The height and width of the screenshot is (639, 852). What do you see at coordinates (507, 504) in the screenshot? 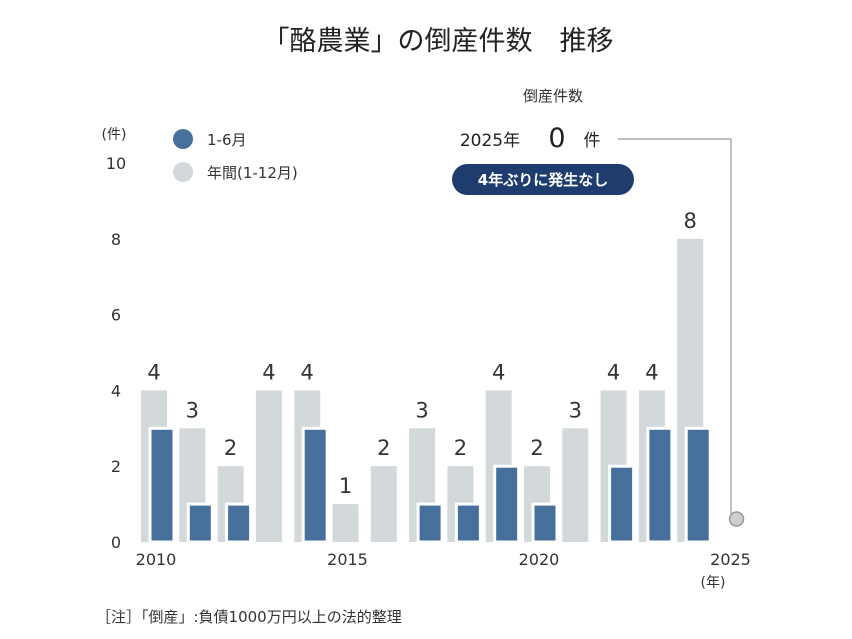
I see `bar-h1-2019` at bounding box center [507, 504].